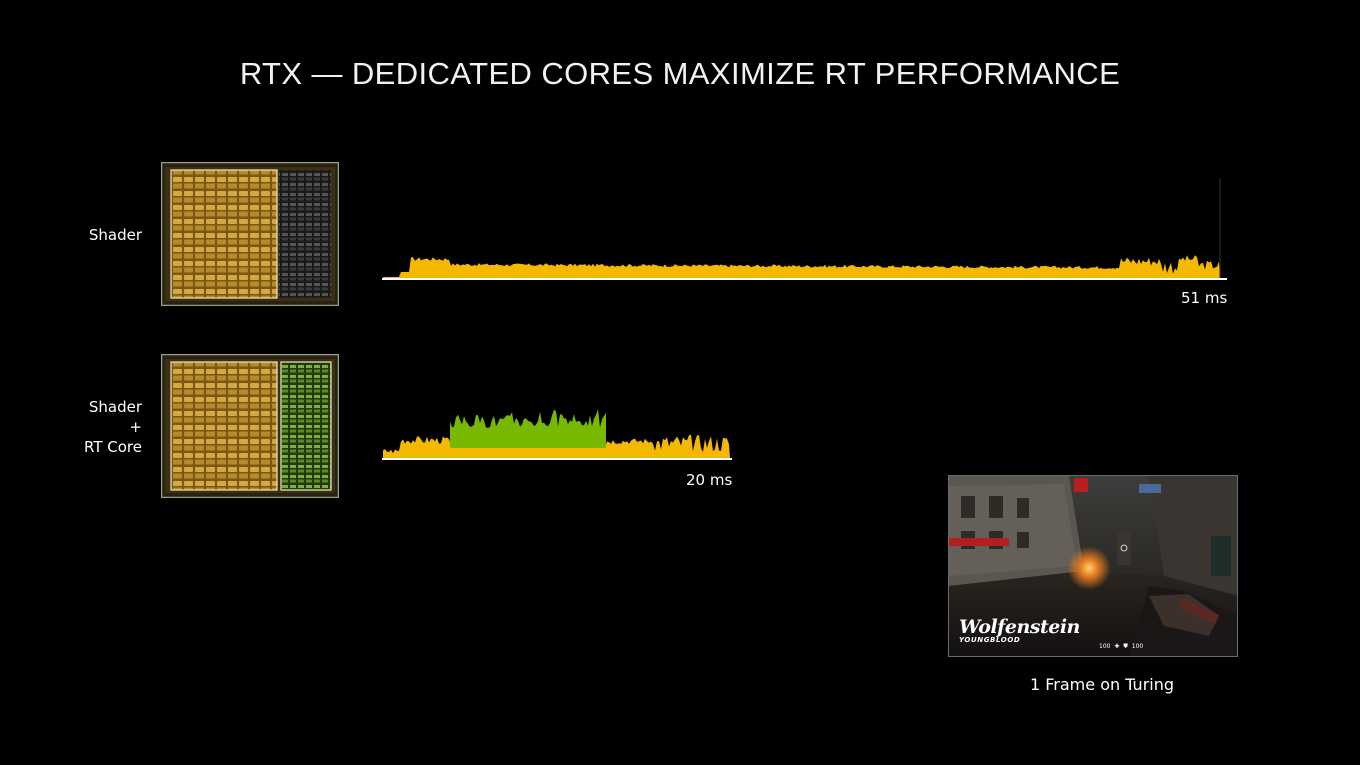 This screenshot has width=1360, height=765. Describe the element at coordinates (1102, 684) in the screenshot. I see `screenshot-caption: 1 Frame on Turing` at that location.